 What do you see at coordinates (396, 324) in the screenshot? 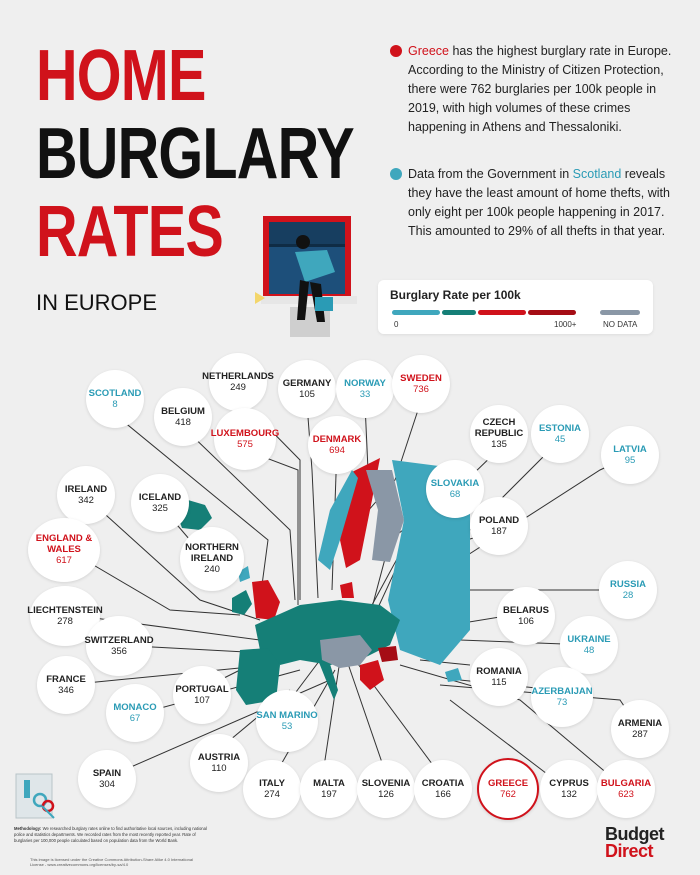
I see `legend-min-label: 0` at bounding box center [396, 324].